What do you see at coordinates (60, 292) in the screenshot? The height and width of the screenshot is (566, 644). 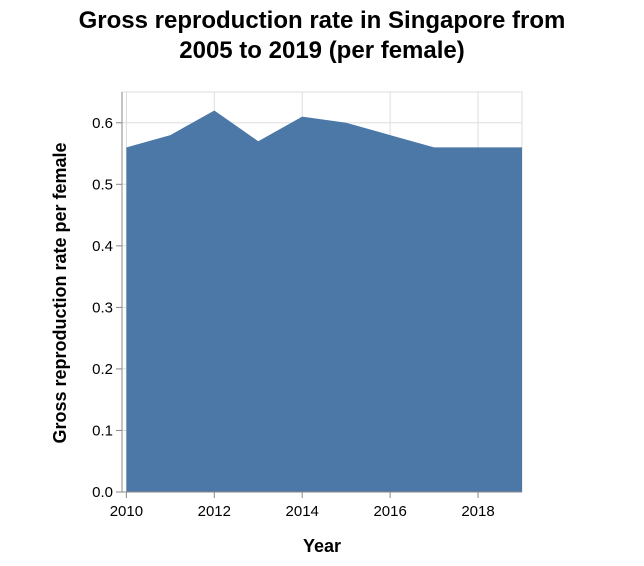 I see `y-axis-title: Gross reproduction rate per female` at bounding box center [60, 292].